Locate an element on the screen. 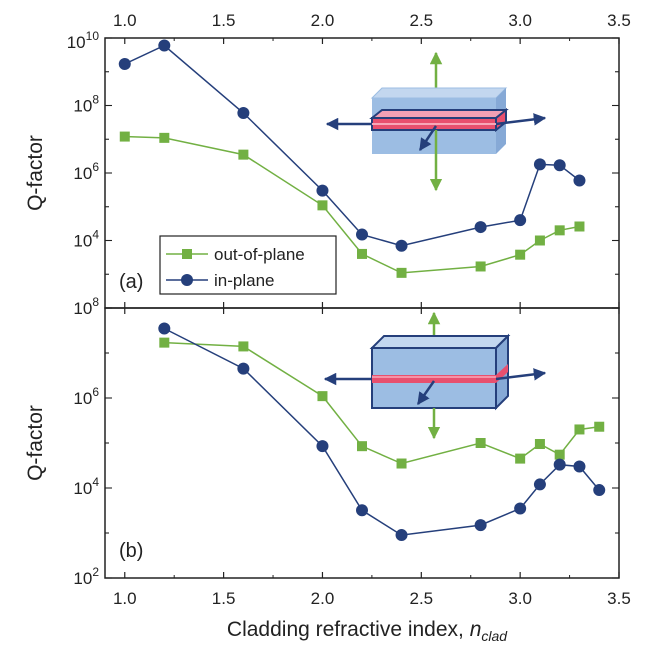 This screenshot has height=652, width=649. x-tick-label-top: 2.0 is located at coordinates (323, 20).